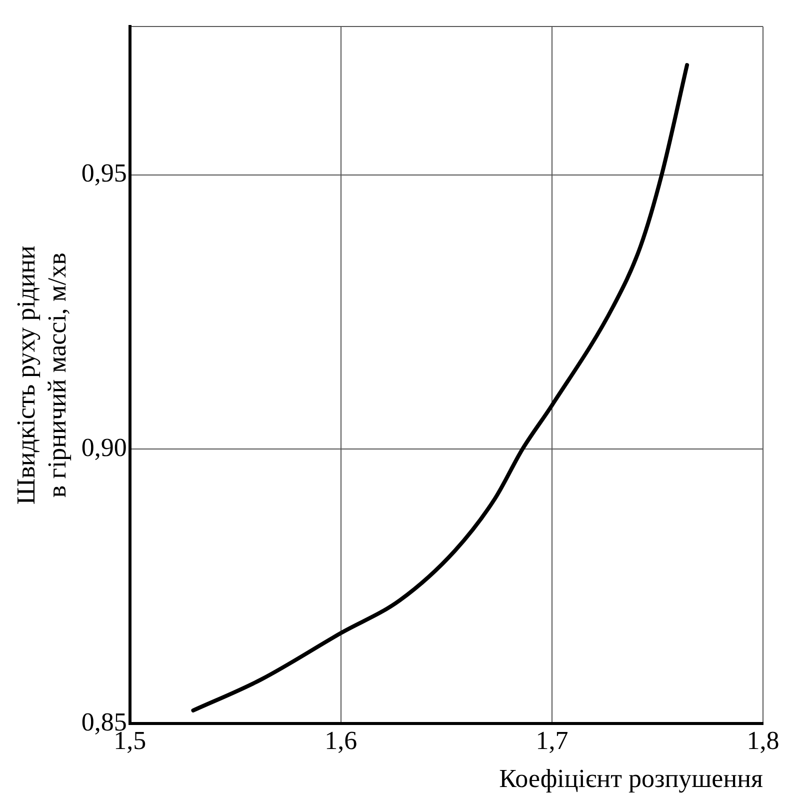  Describe the element at coordinates (763, 741) in the screenshot. I see `x-tick-label: 1,8` at that location.